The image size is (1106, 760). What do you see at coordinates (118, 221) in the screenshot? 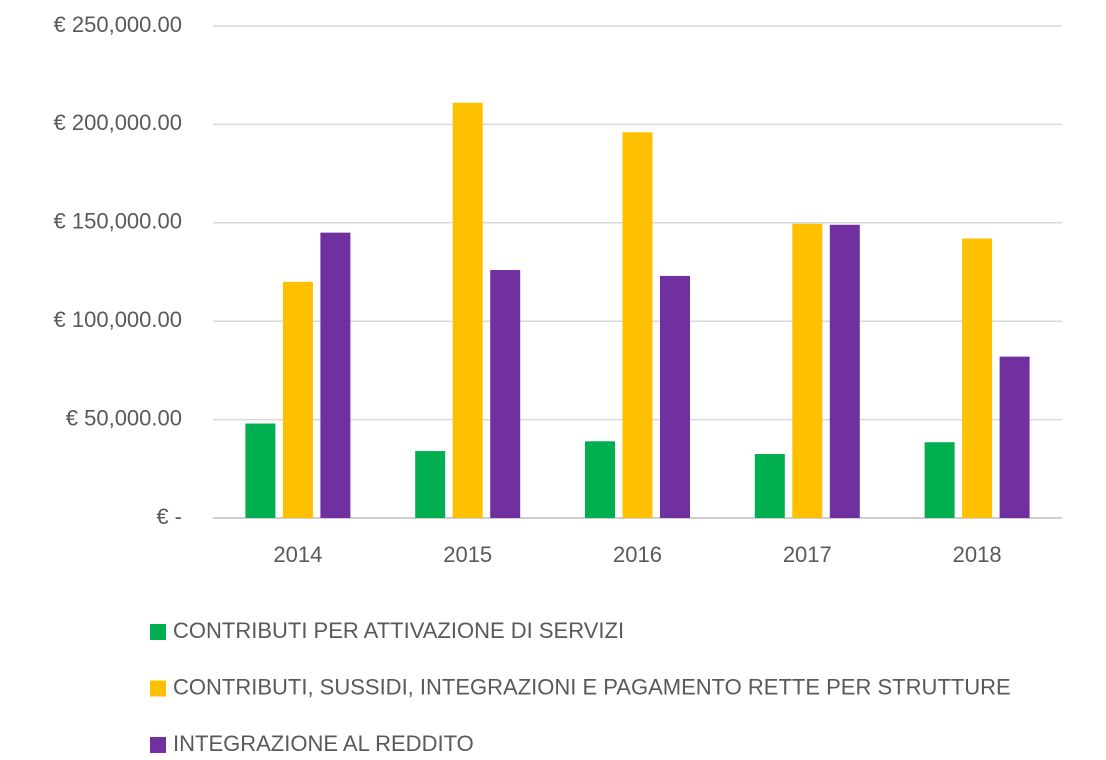
I see `y-tick-label: € 150,000.00` at bounding box center [118, 221].